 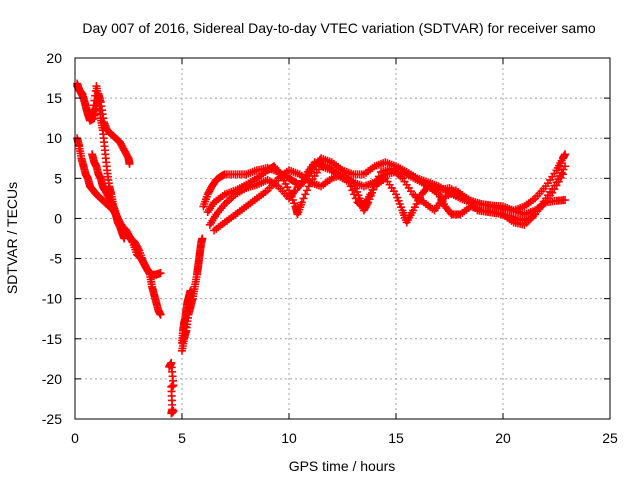 I want to click on y-tick-label: -25, so click(x=52, y=419).